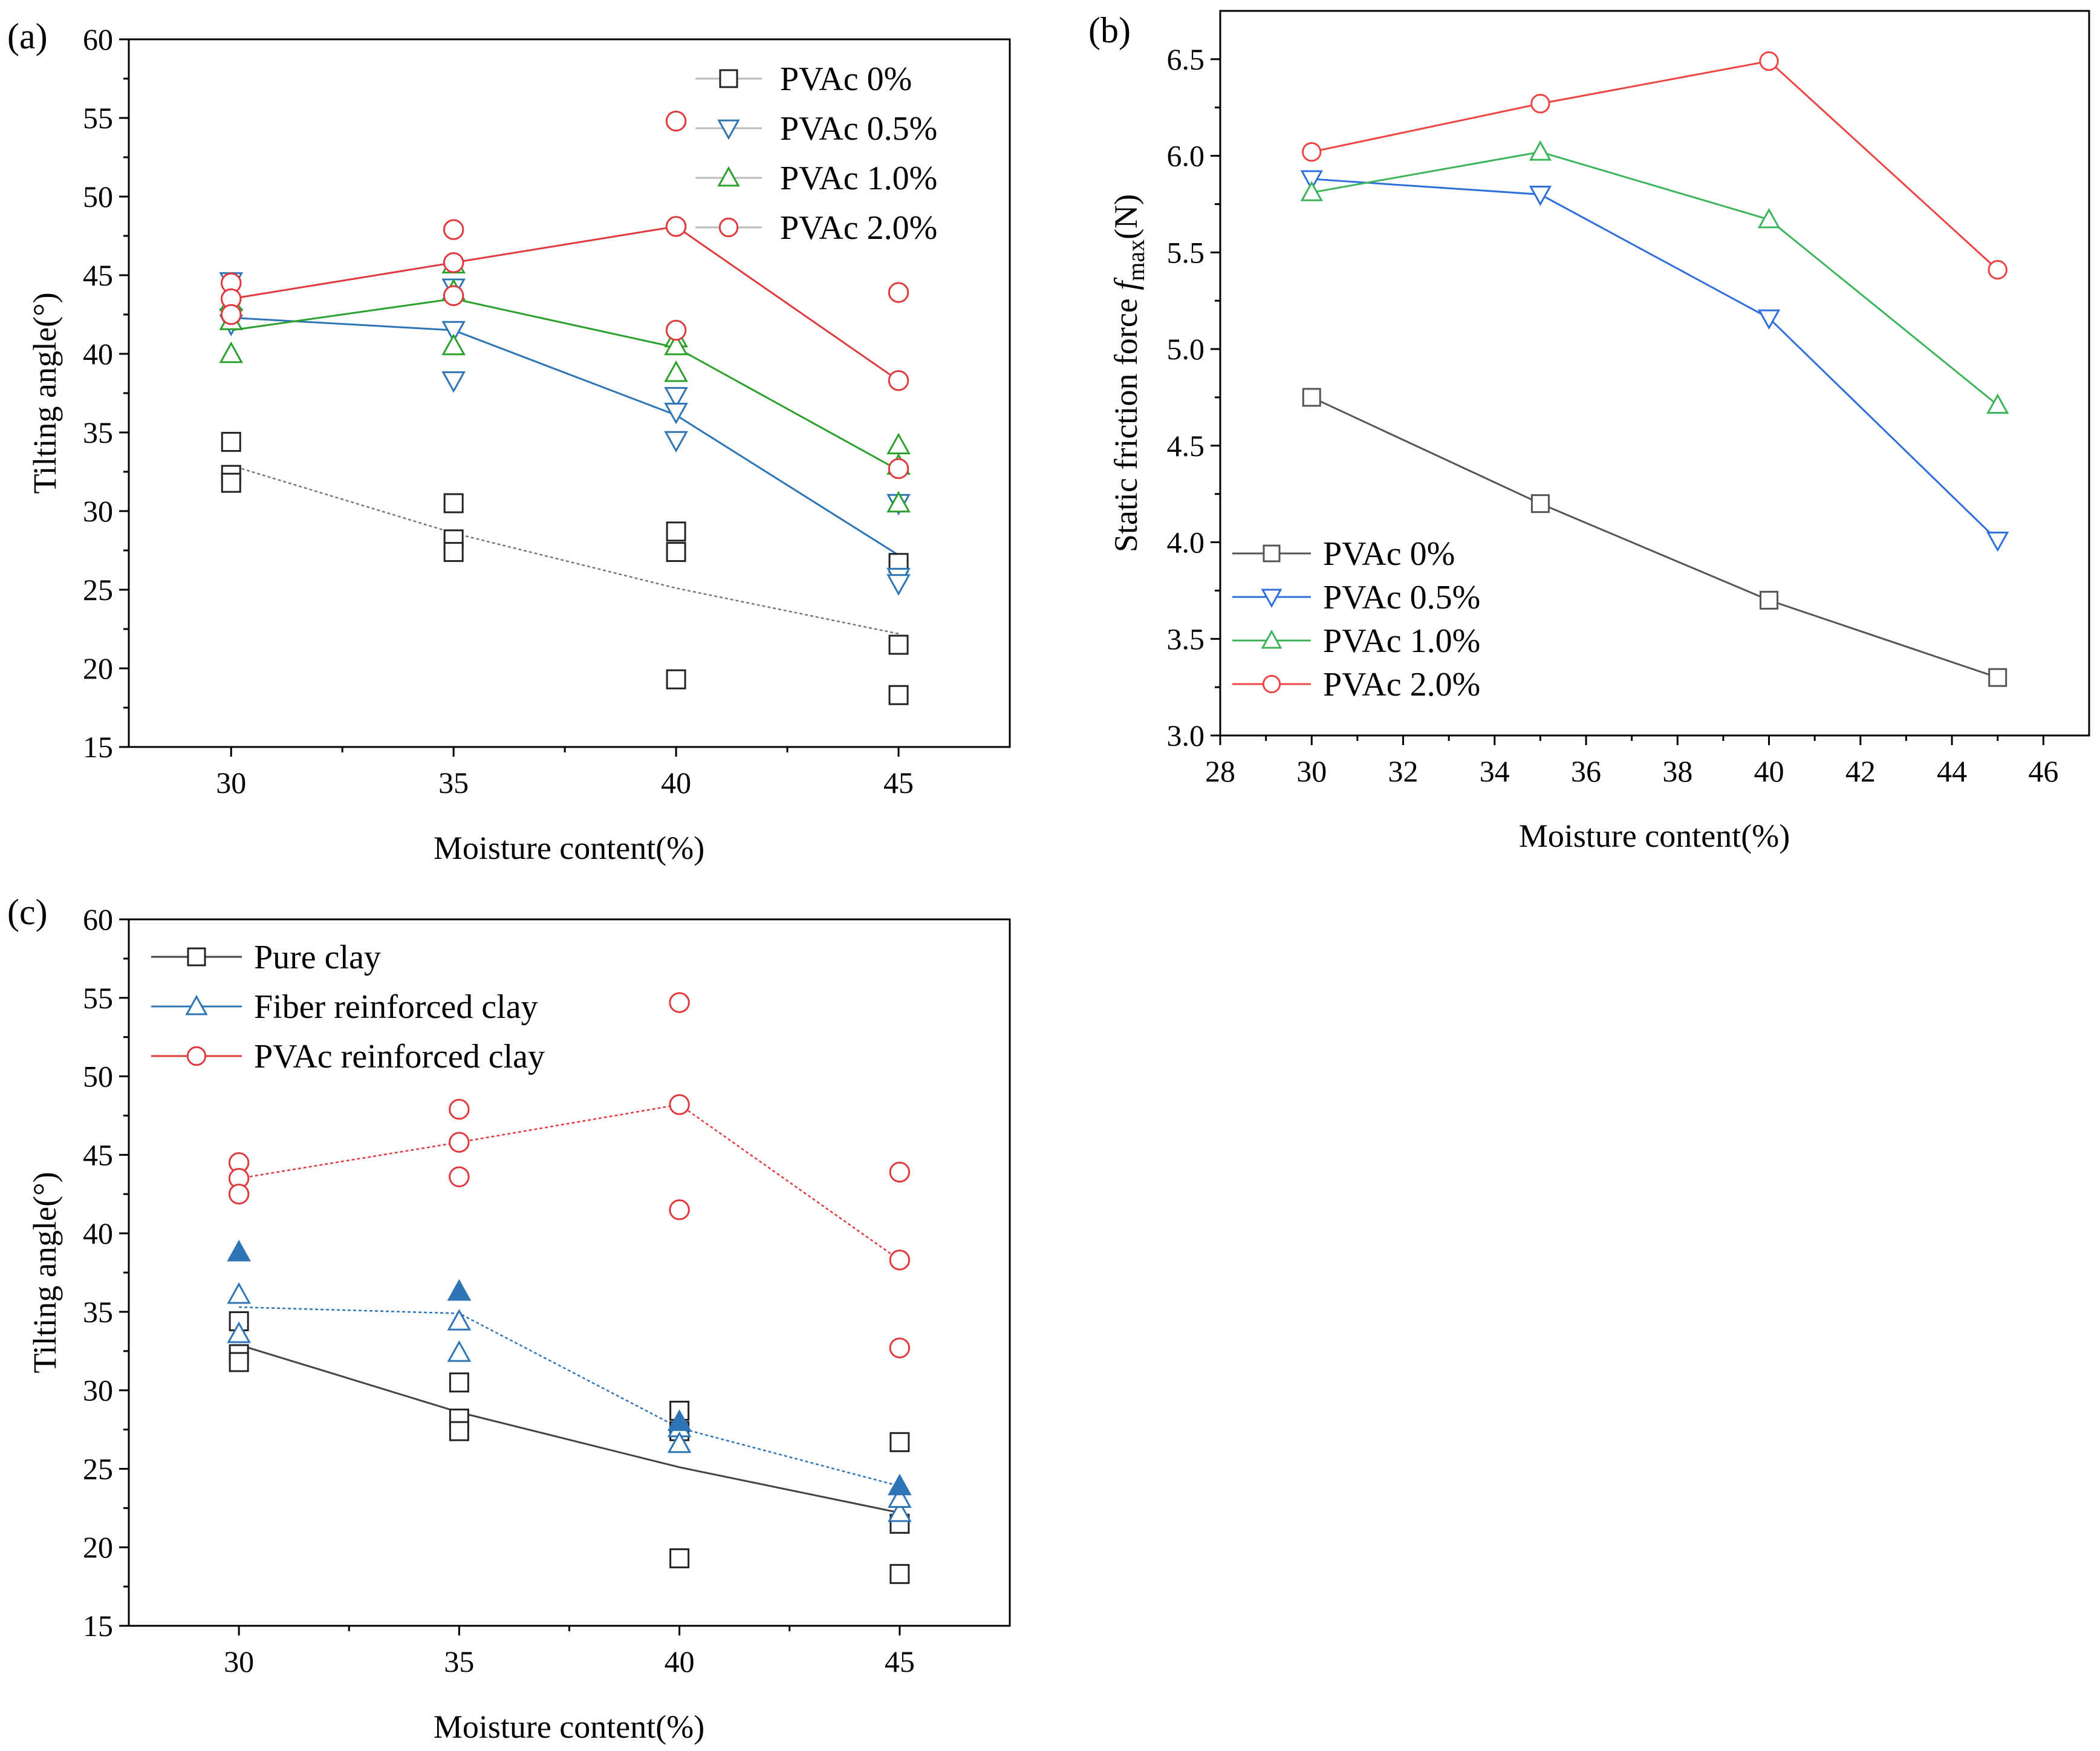  What do you see at coordinates (196, 957) in the screenshot?
I see `legend-marker-pure-clay` at bounding box center [196, 957].